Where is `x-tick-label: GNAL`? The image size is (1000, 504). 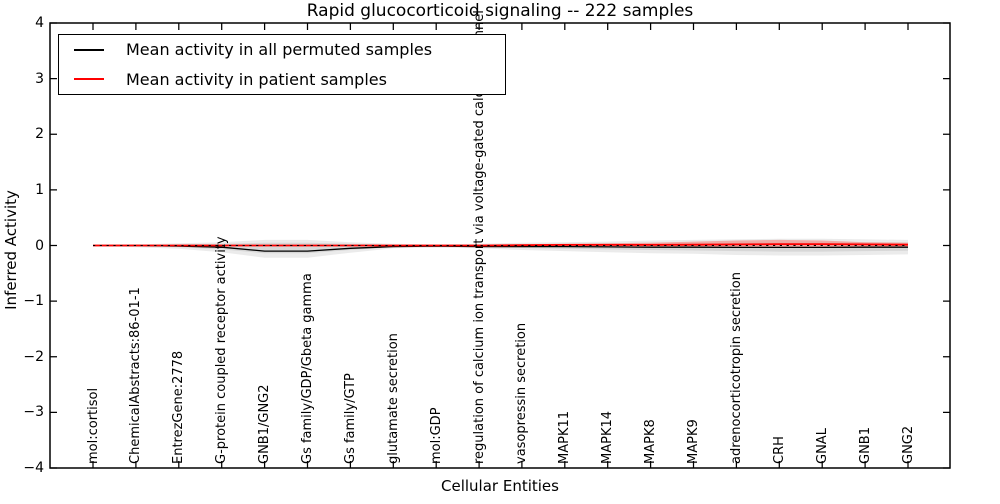 x-tick-label: GNAL is located at coordinates (822, 446).